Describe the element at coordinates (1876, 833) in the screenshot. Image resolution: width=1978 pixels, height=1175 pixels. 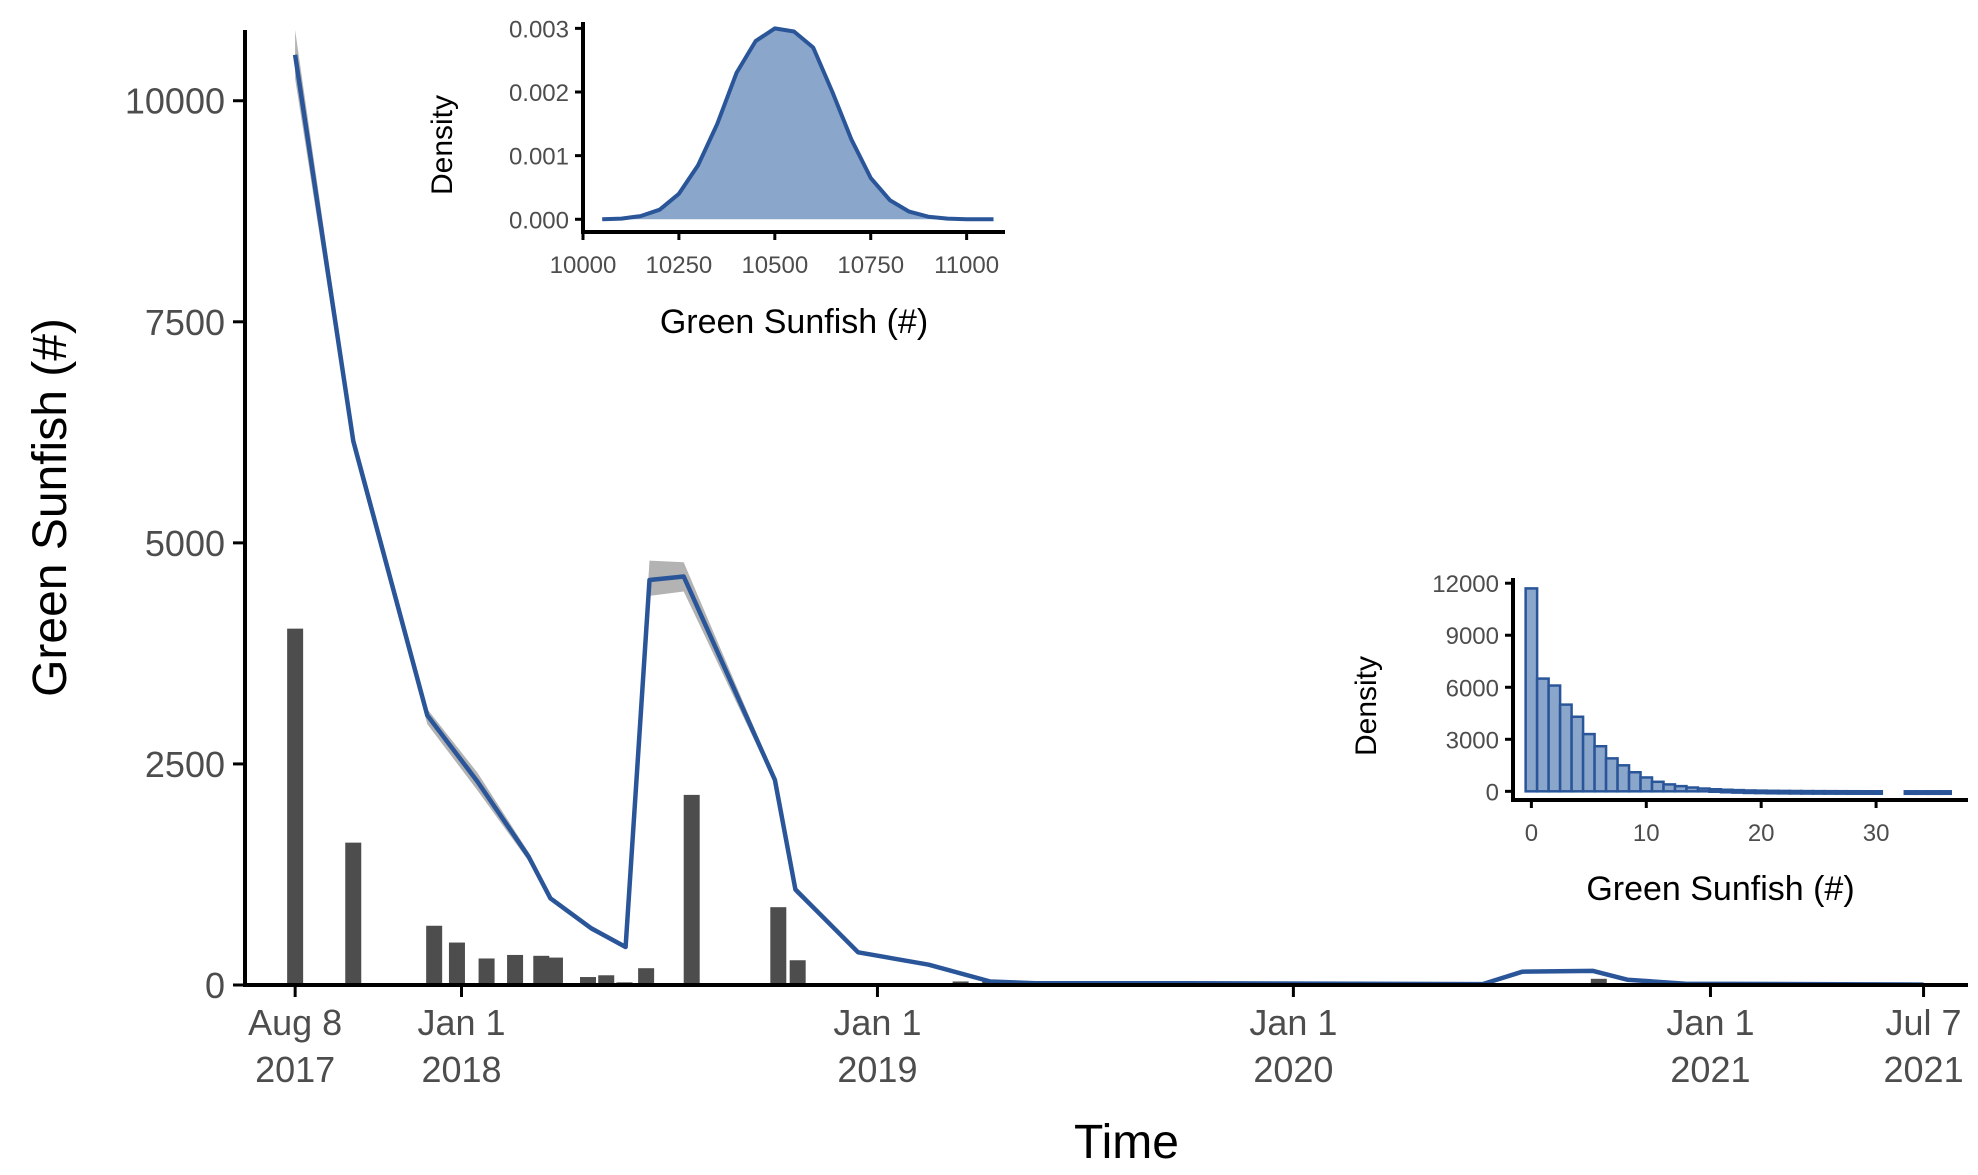
I see `inset-hist-x-tick-label: 30` at that location.